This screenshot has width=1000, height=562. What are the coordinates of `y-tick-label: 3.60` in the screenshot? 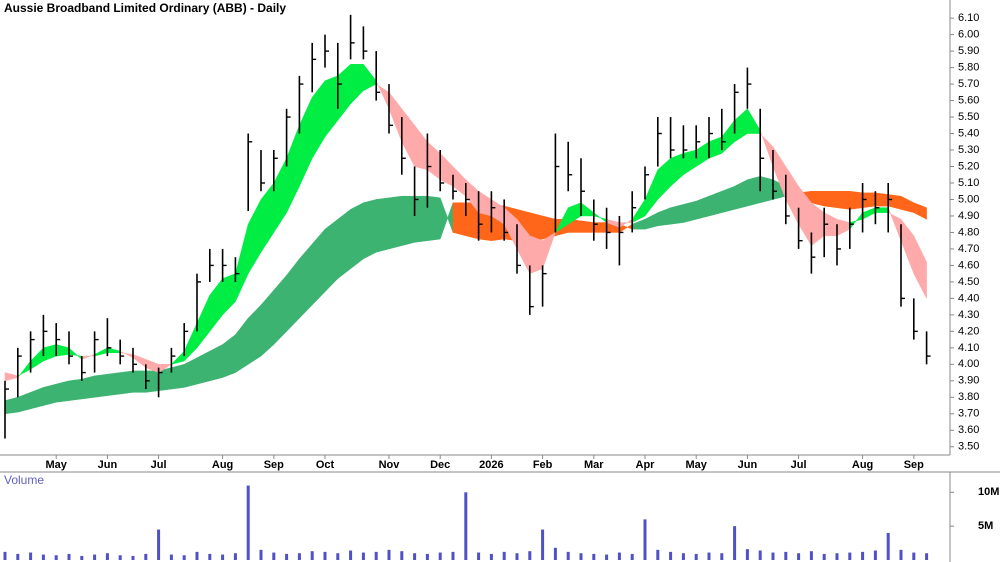 It's located at (968, 430).